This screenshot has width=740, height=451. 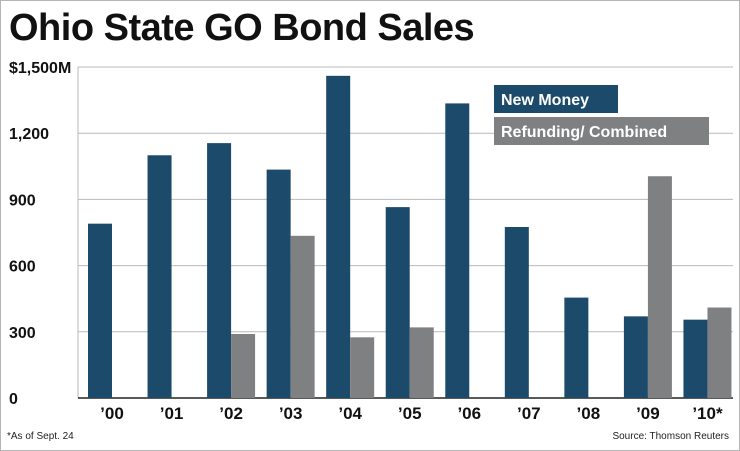 I want to click on x-tick-label: ’03, so click(x=291, y=413).